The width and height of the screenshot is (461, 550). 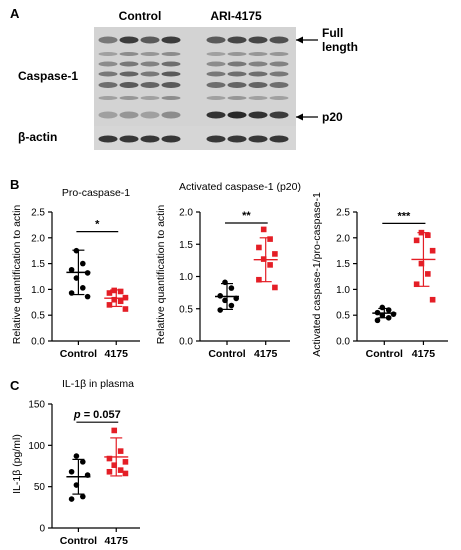 I want to click on chart-title: Pro-caspase-1, so click(x=96, y=193).